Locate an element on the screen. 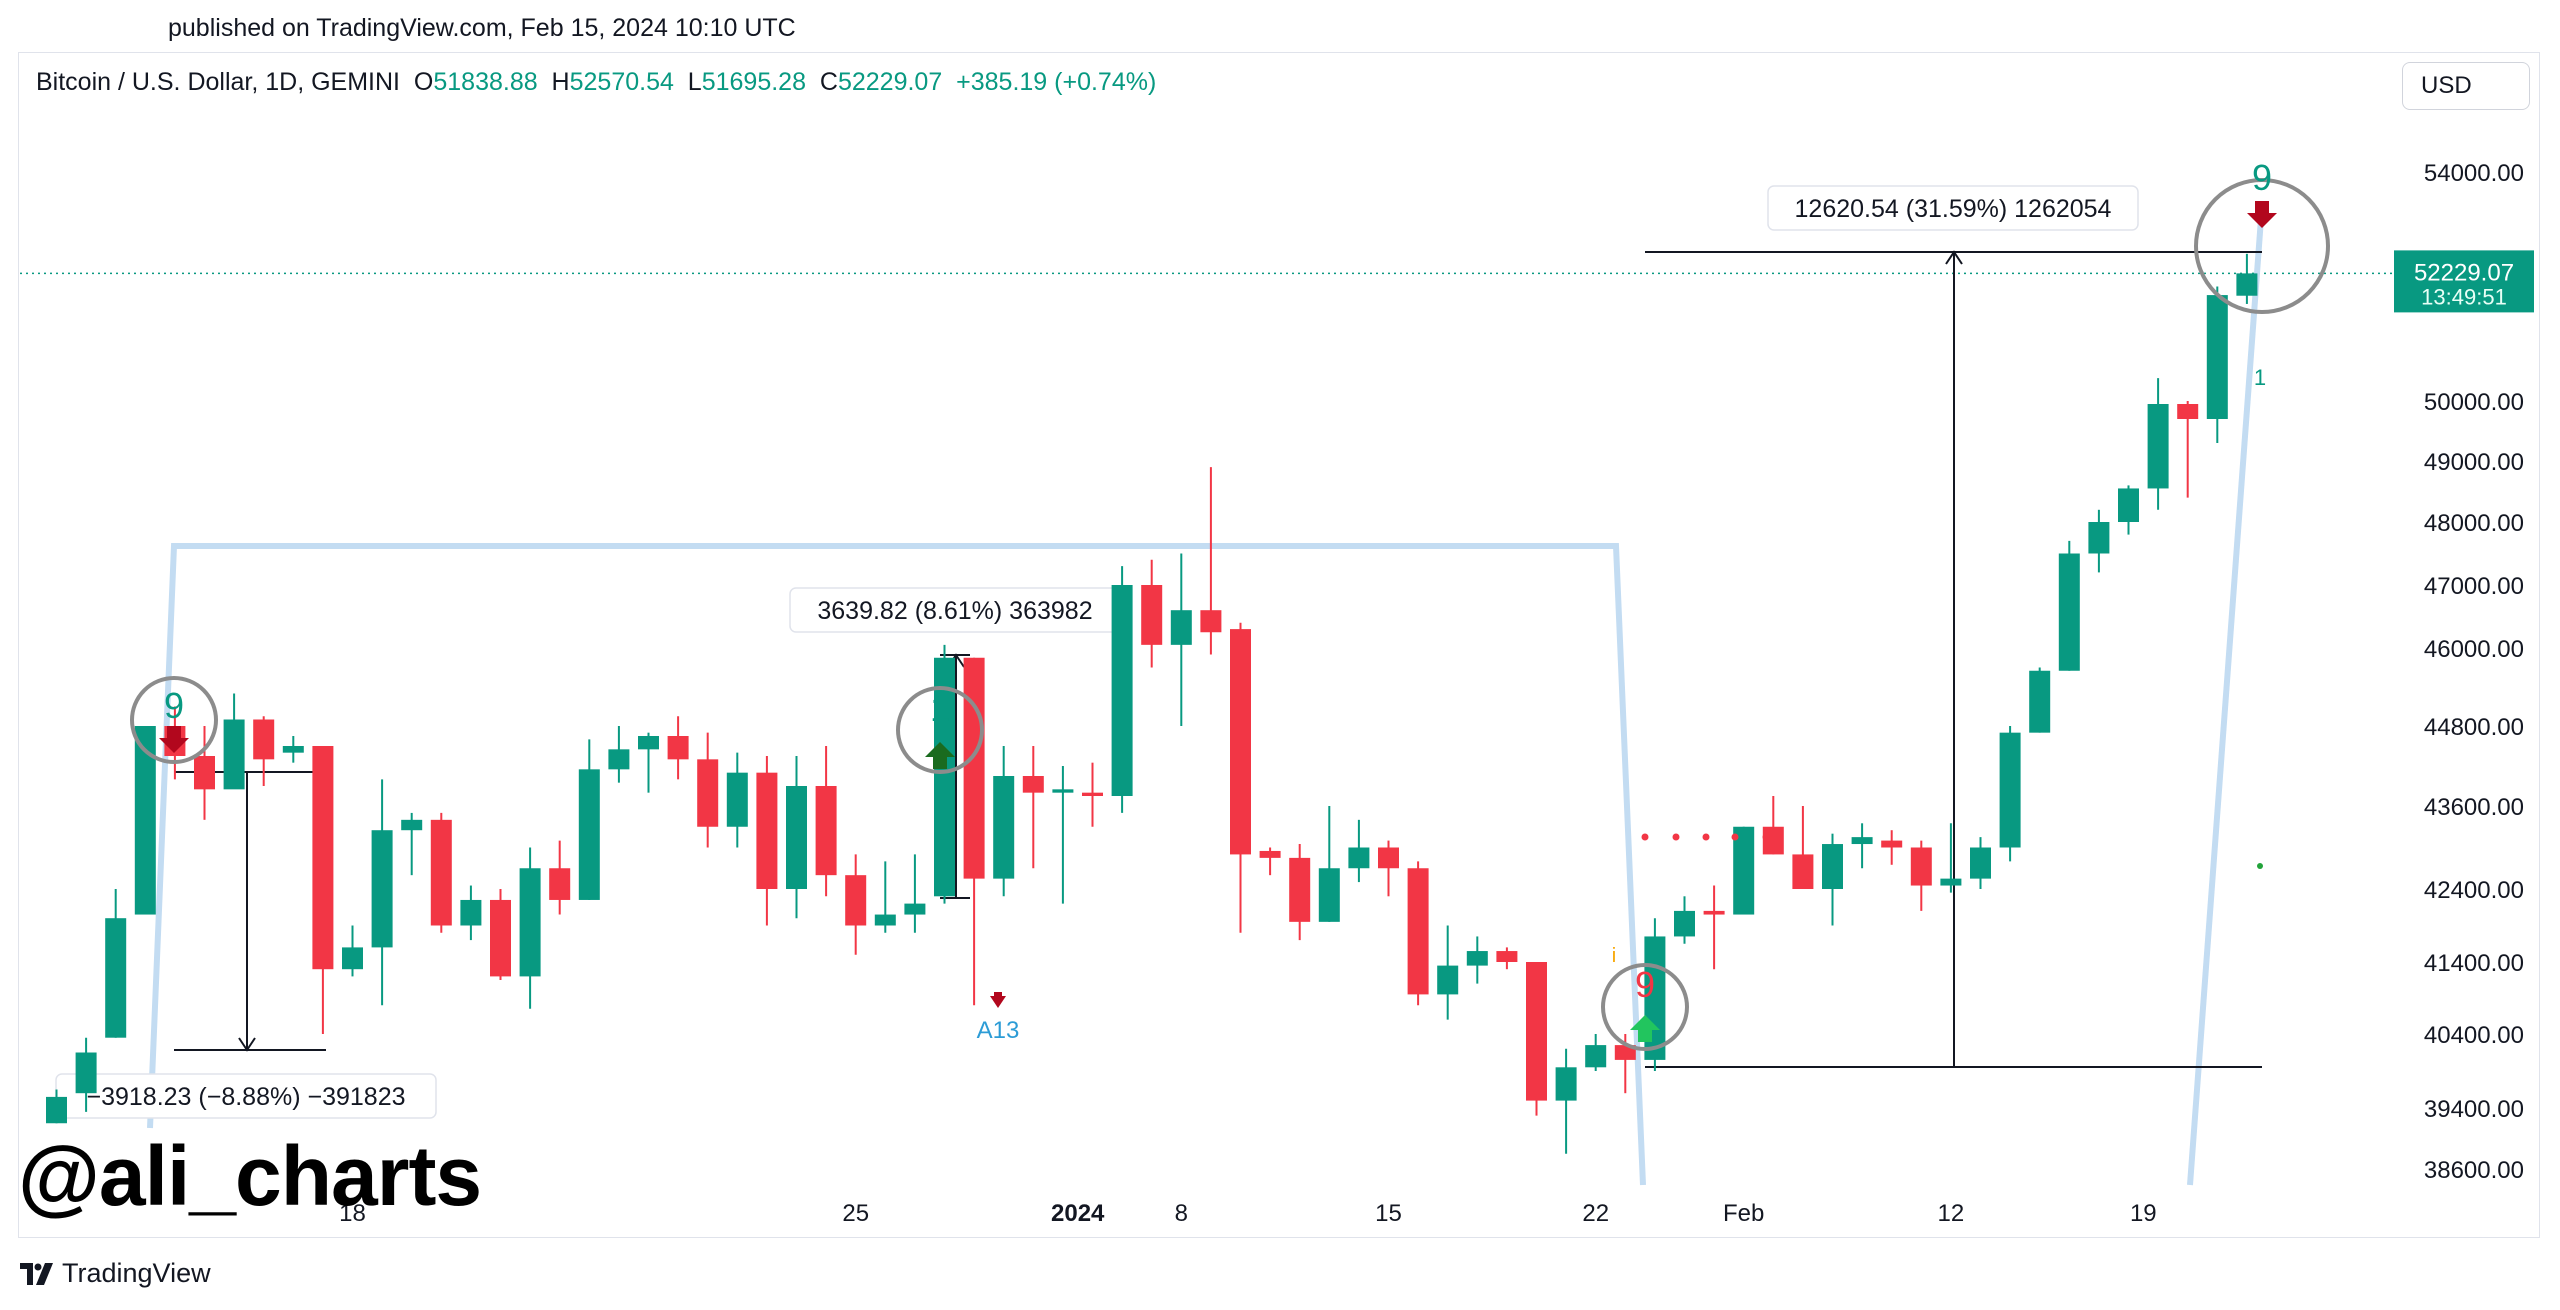 Image resolution: width=2560 pixels, height=1310 pixels. breakout-guide-line is located at coordinates (2226, 695).